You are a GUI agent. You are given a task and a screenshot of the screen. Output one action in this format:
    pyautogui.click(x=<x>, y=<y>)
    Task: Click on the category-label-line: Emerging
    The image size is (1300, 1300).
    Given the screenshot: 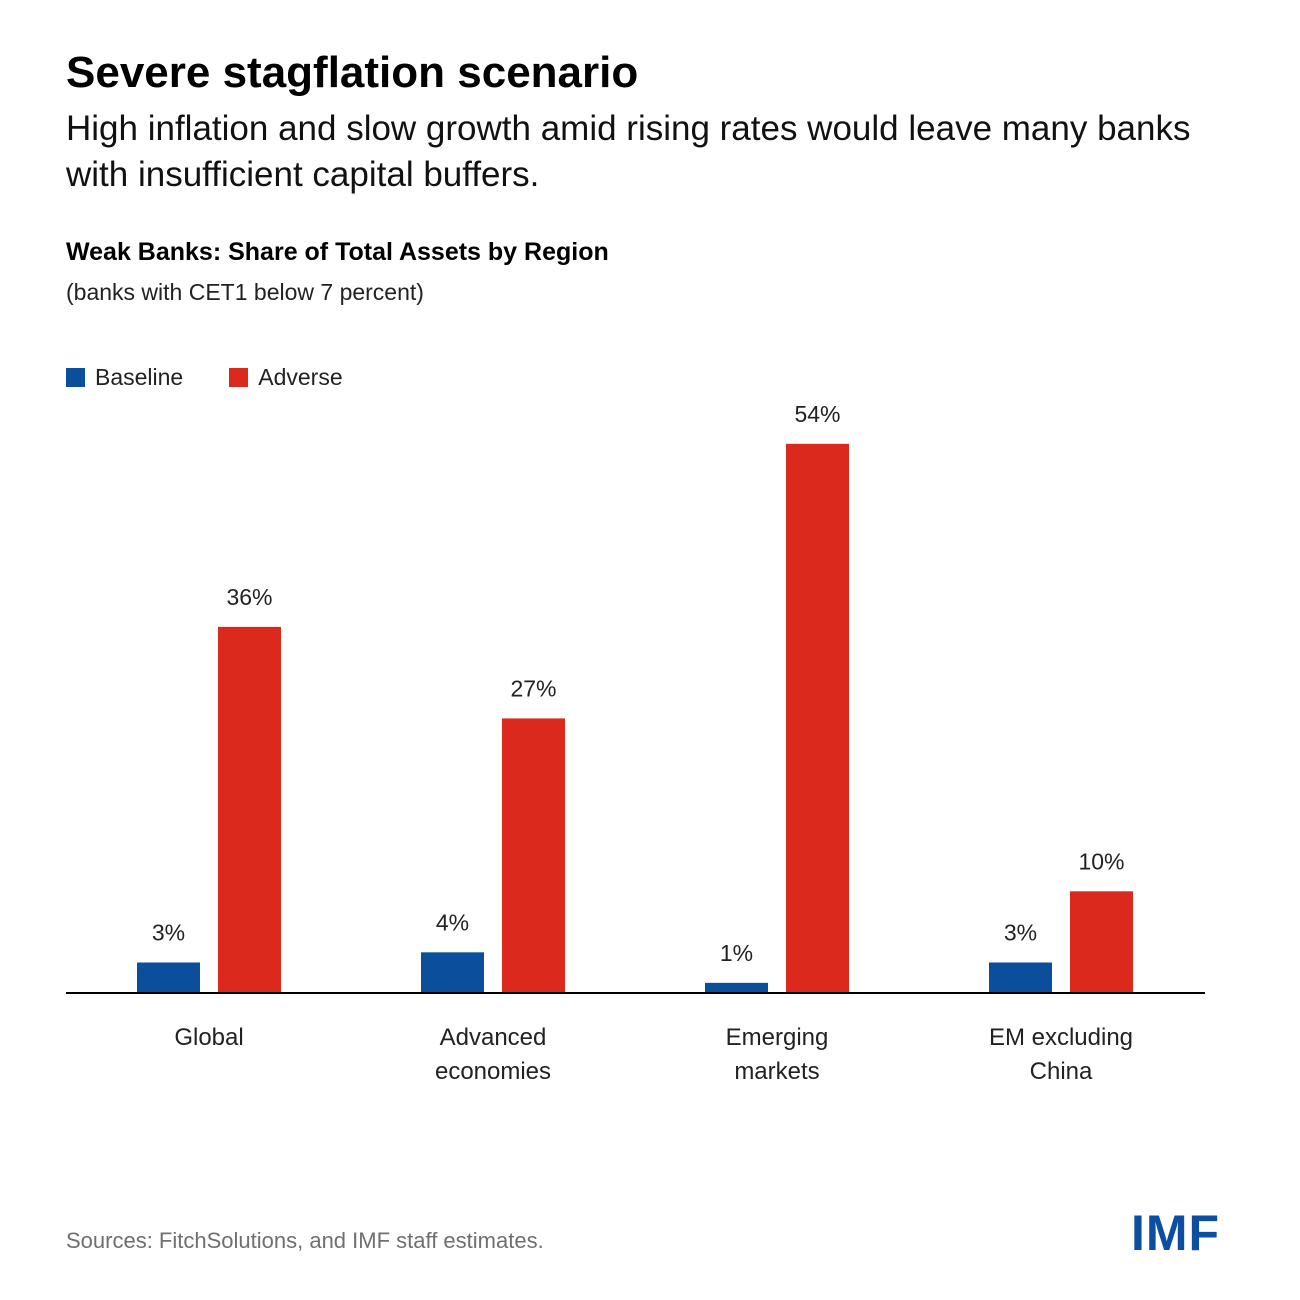 What is the action you would take?
    pyautogui.click(x=777, y=1037)
    